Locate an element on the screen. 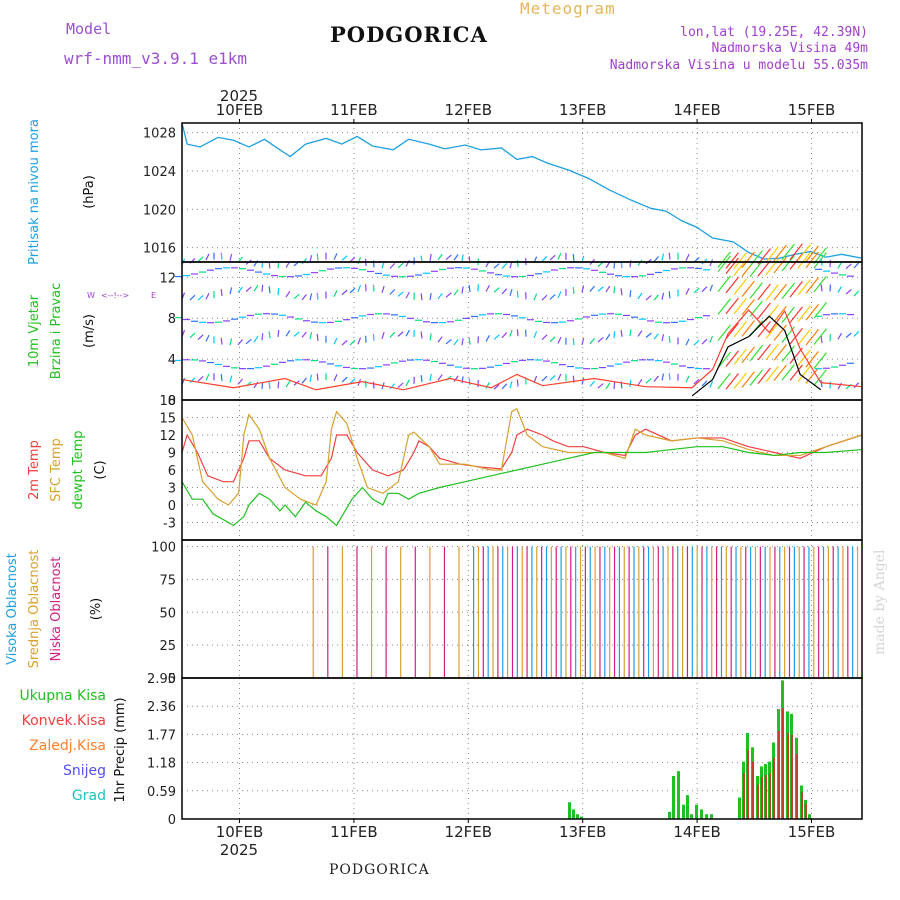 The width and height of the screenshot is (900, 900). cloud-bars is located at coordinates (585, 612).